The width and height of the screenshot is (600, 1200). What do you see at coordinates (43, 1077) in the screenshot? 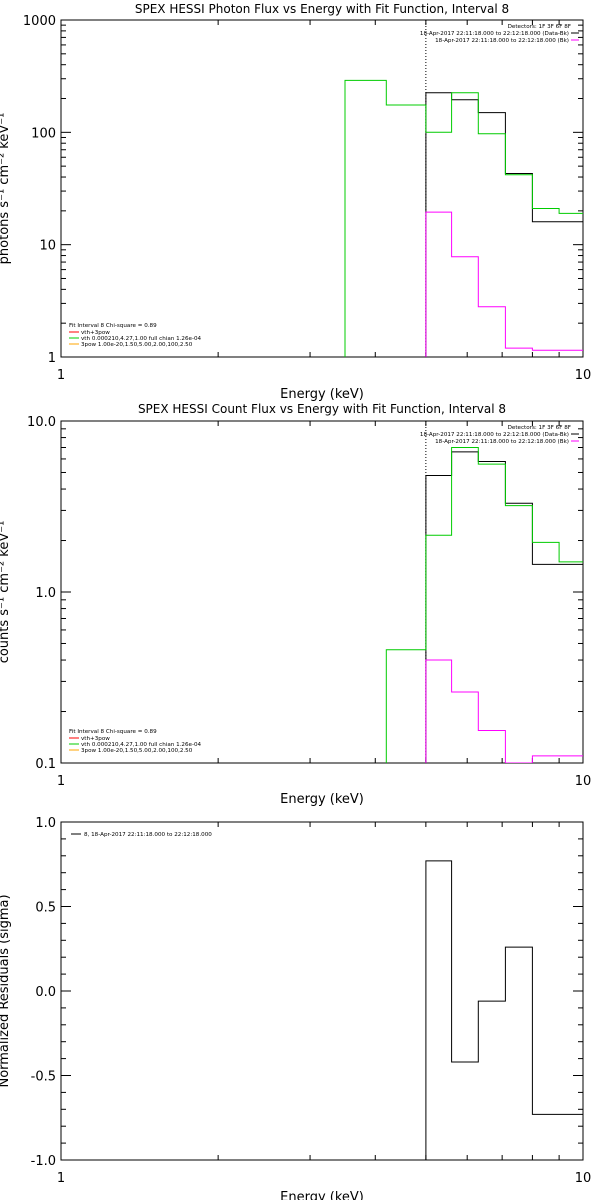
I see `y-tick-label: -0.5` at bounding box center [43, 1077].